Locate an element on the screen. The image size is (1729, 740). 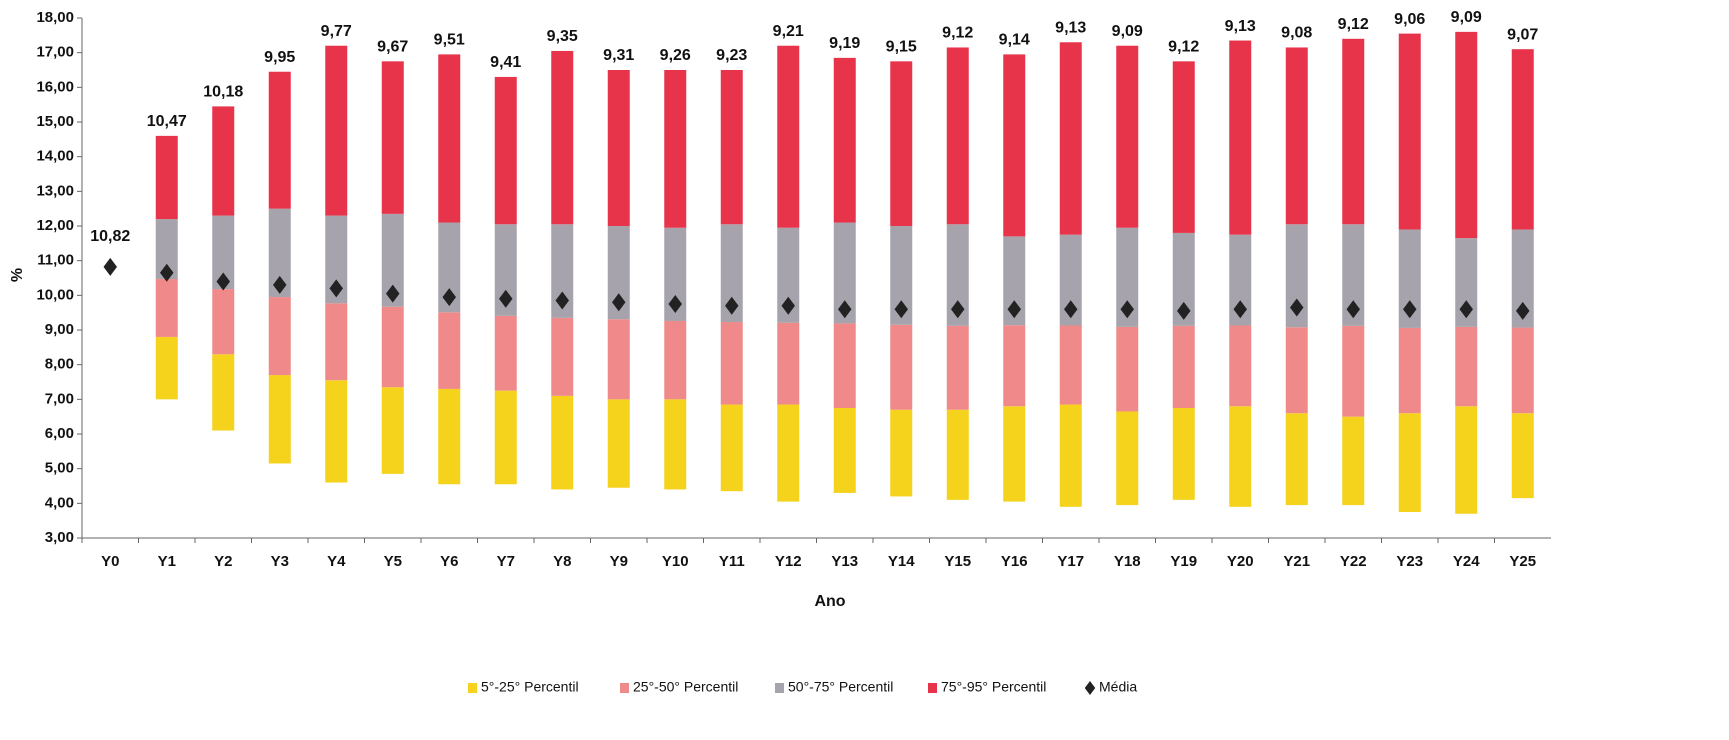
data-label: 9,51 is located at coordinates (449, 40).